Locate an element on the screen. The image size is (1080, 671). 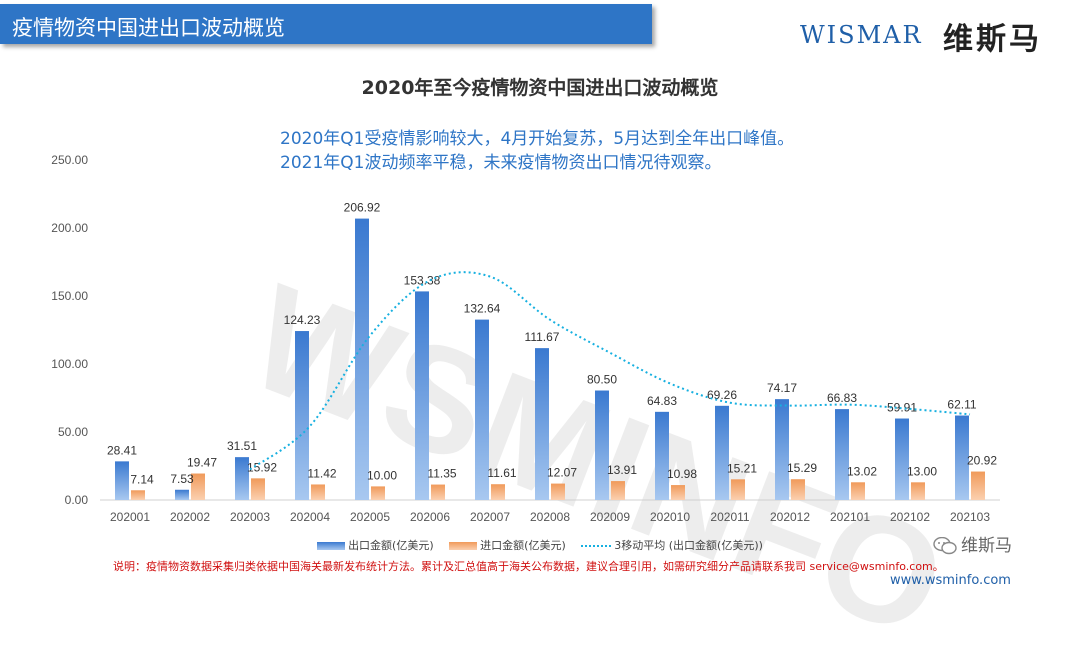
export-data-label: 80.50 is located at coordinates (602, 380).